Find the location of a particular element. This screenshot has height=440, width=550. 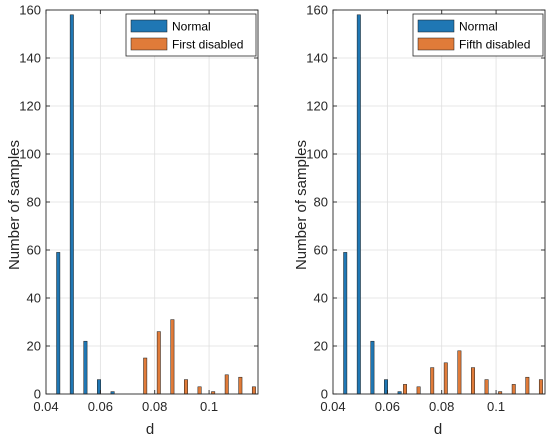

x-axis-label-right: d is located at coordinates (438, 429).